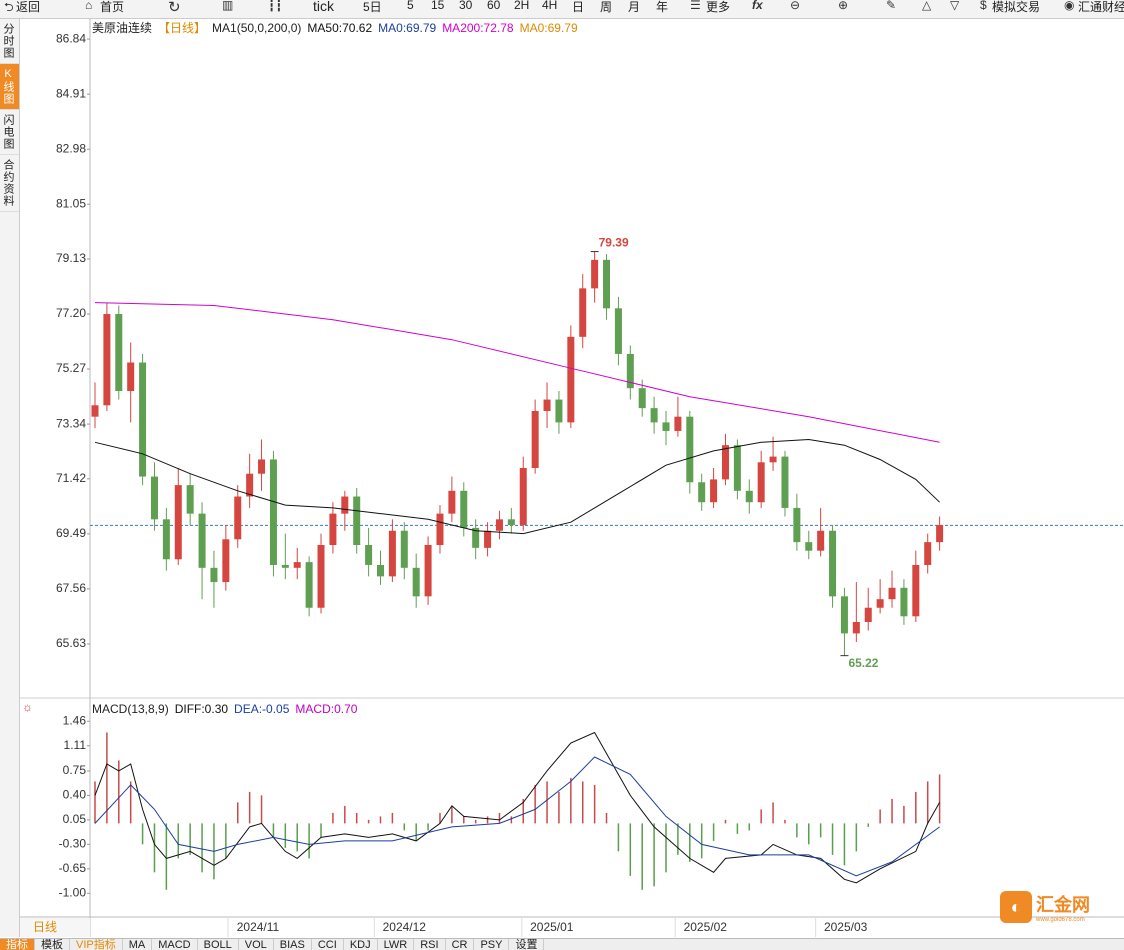  What do you see at coordinates (182, 28) in the screenshot?
I see `legend-label: 【日线】` at bounding box center [182, 28].